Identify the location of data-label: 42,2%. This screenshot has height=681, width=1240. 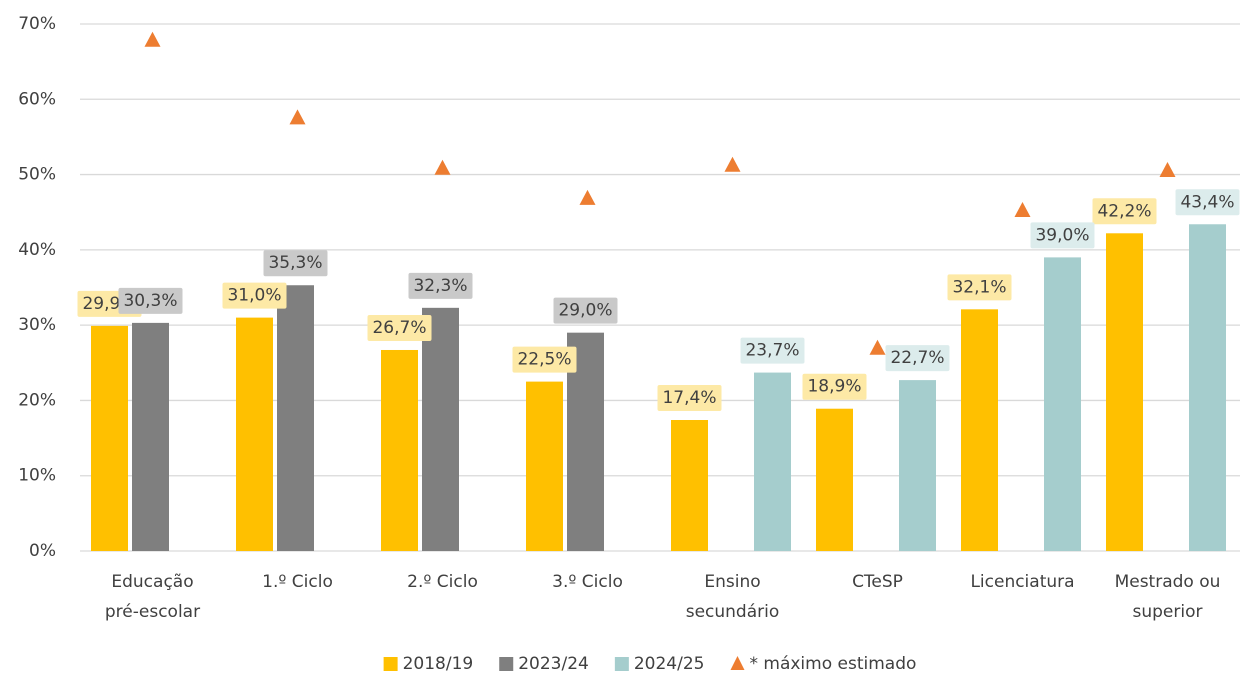
(1124, 211).